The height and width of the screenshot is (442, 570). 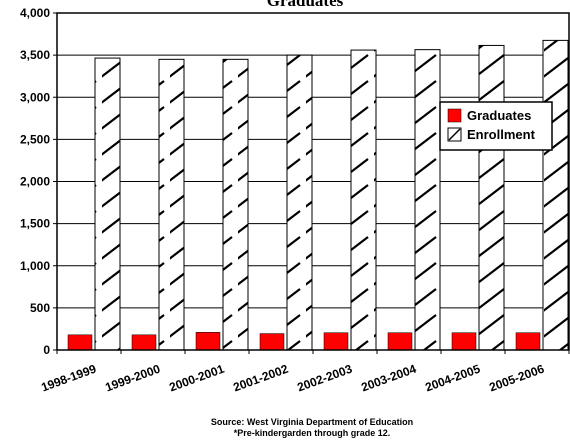 What do you see at coordinates (68, 378) in the screenshot?
I see `x-tick-label: 1998-1999` at bounding box center [68, 378].